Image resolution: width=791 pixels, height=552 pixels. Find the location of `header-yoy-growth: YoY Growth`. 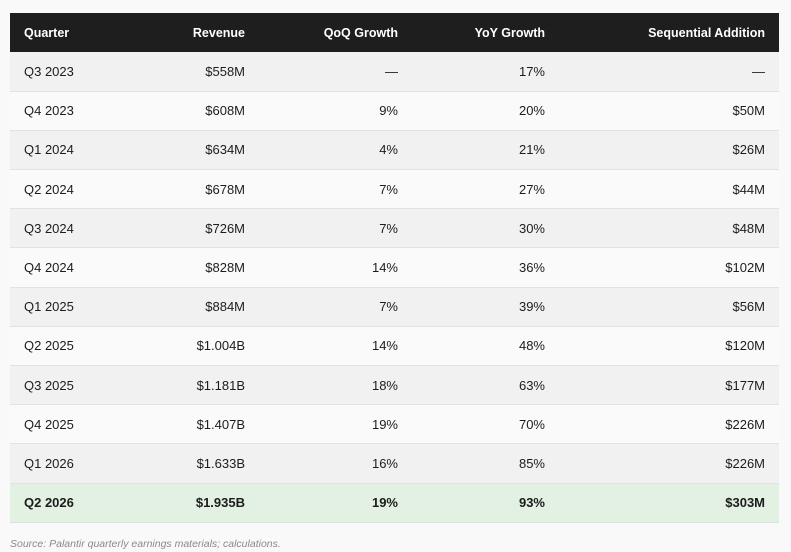

header-yoy-growth: YoY Growth is located at coordinates (509, 32).